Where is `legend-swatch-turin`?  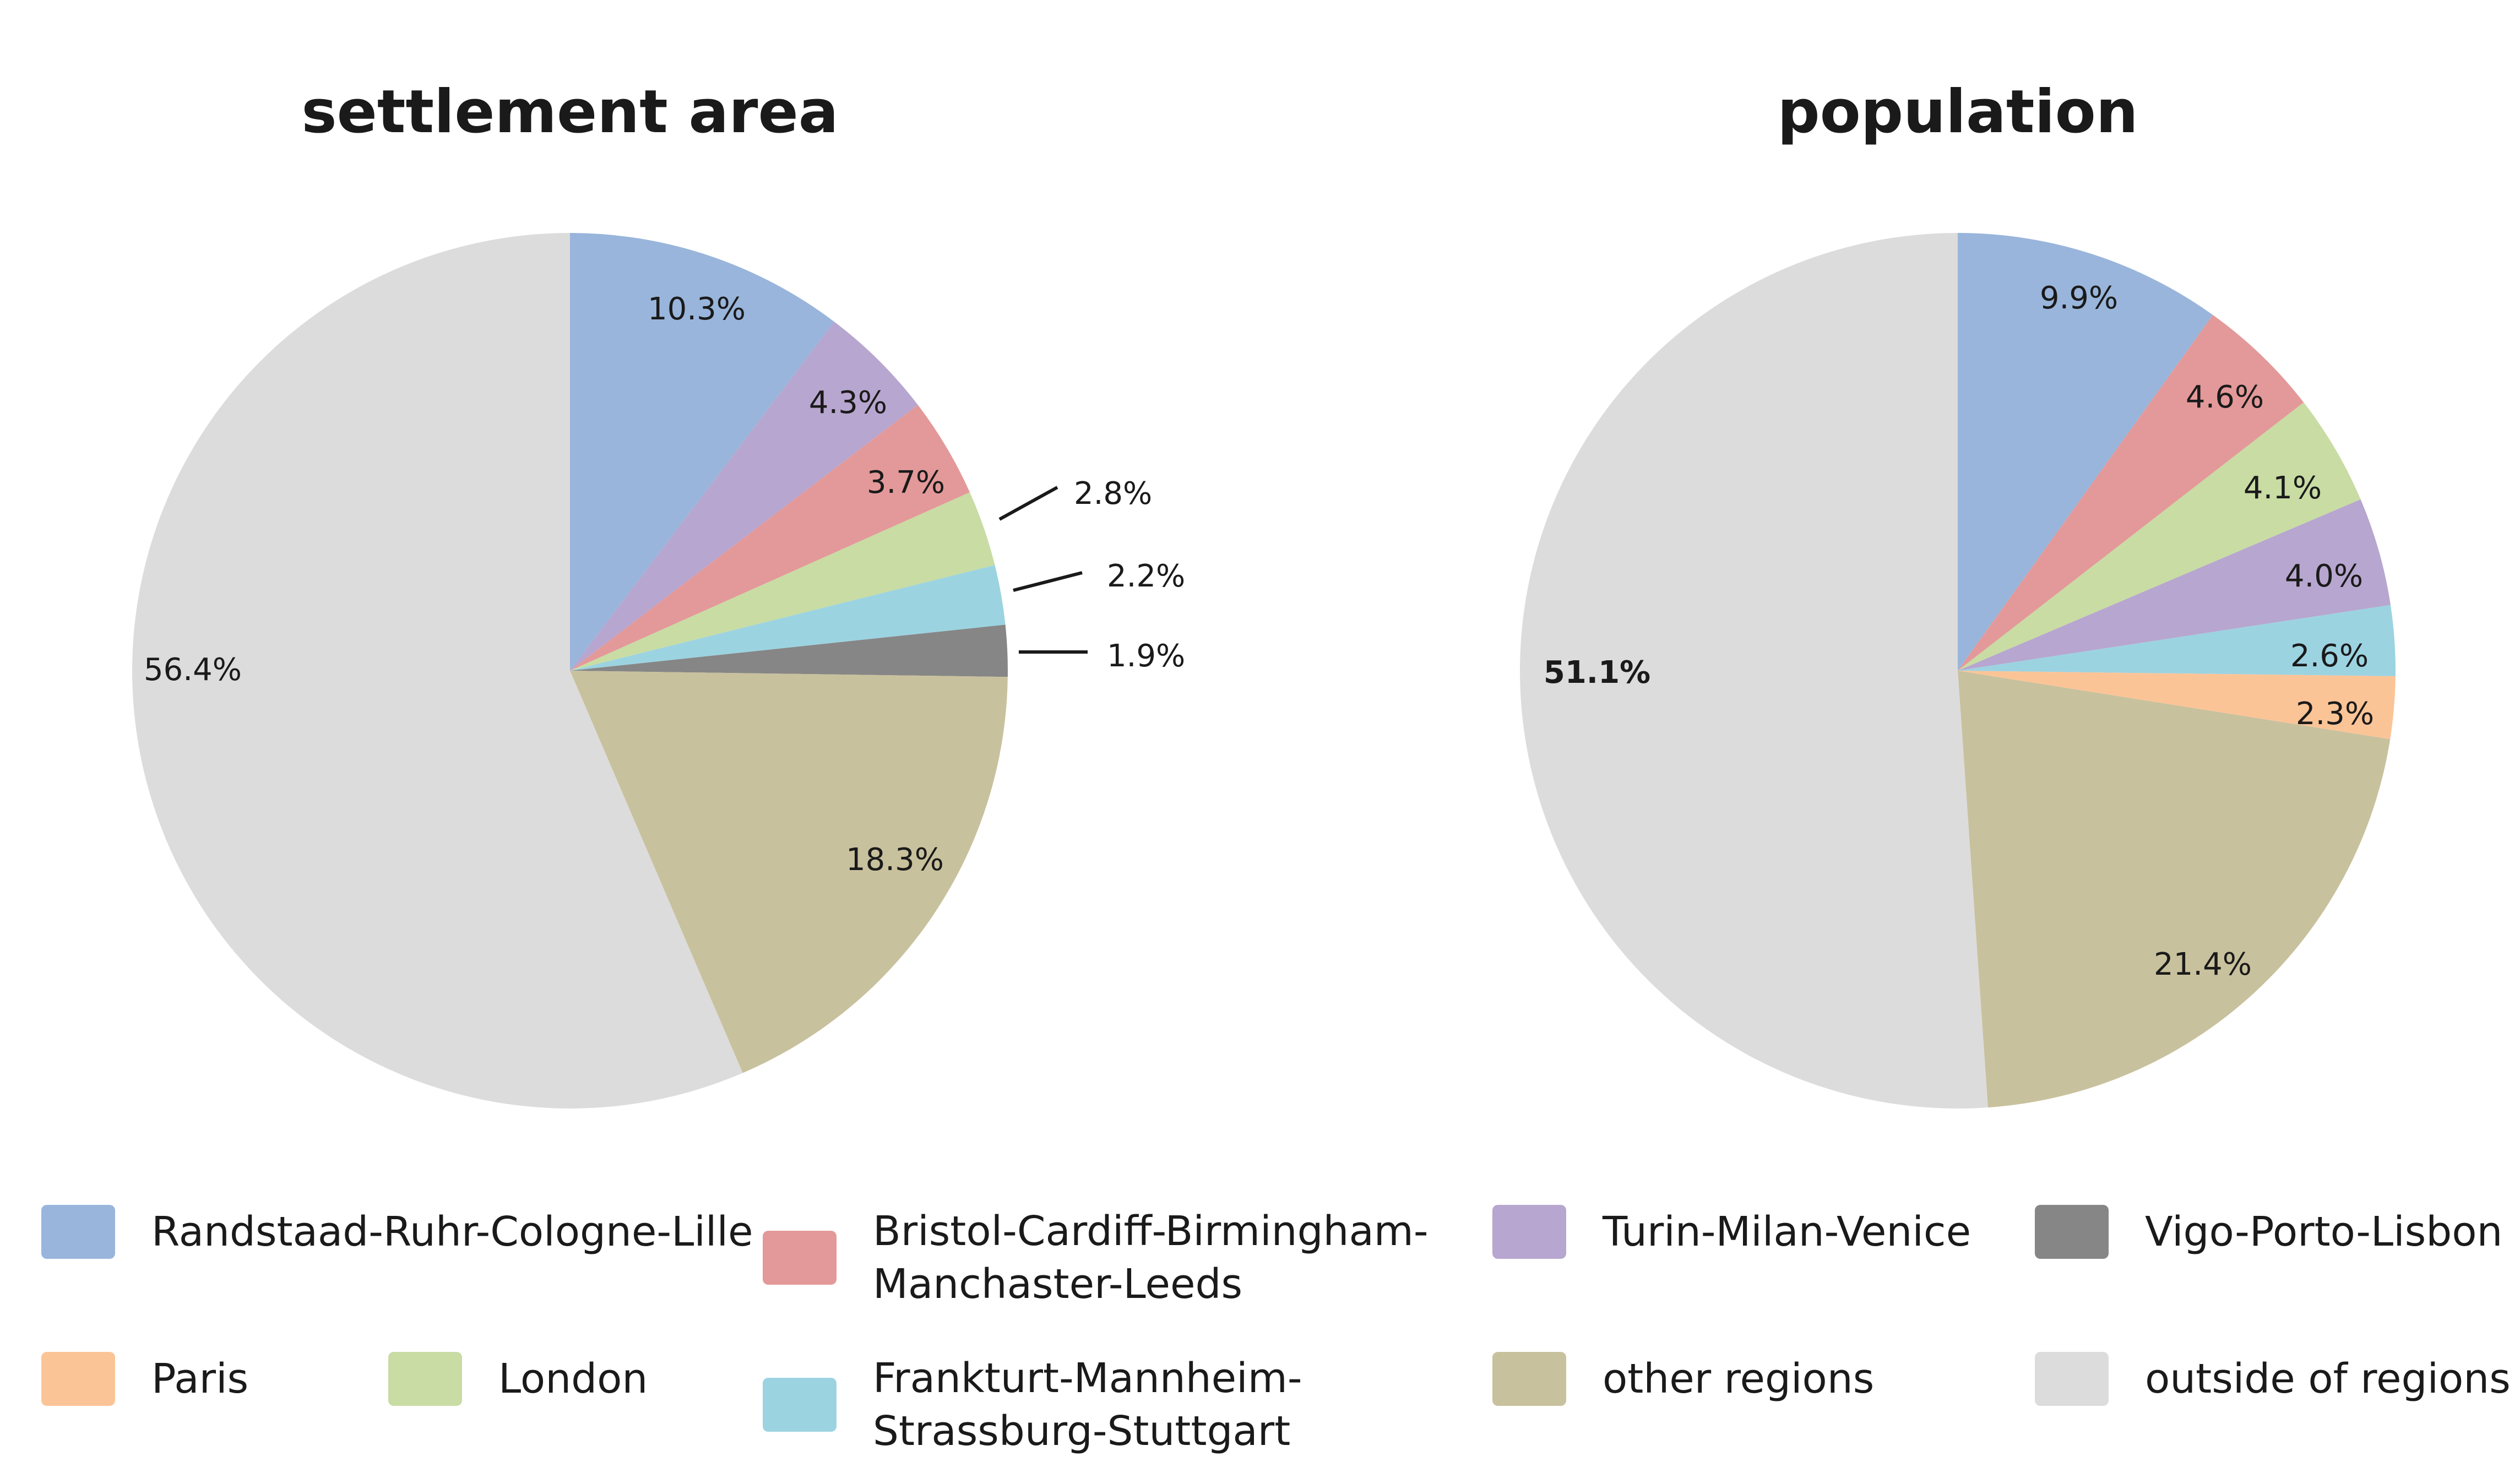 legend-swatch-turin is located at coordinates (1529, 1232).